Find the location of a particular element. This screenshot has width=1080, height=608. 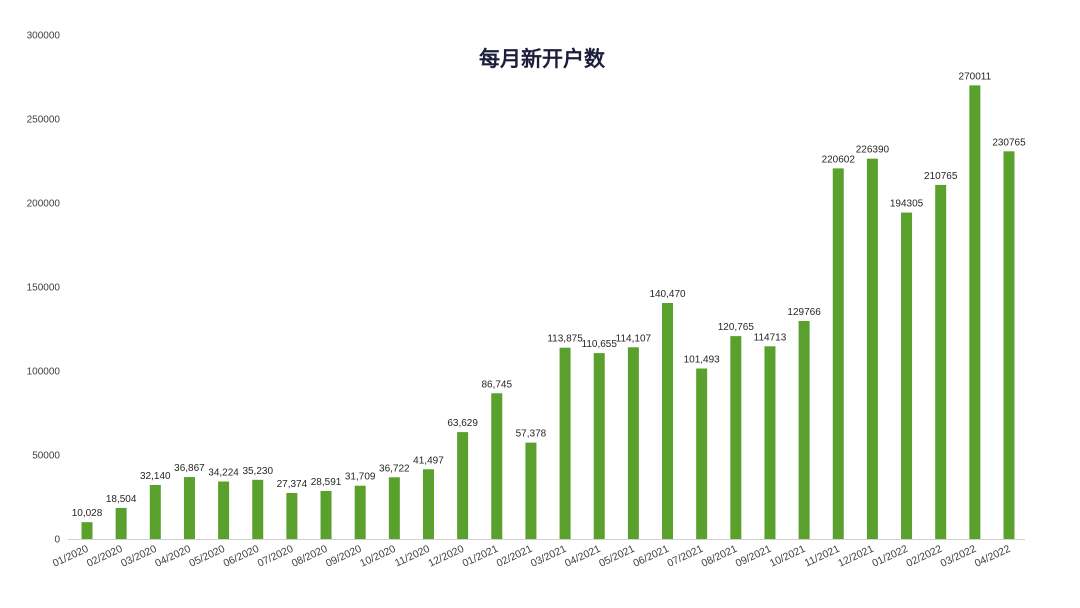

x-tick-label: 03/2020 is located at coordinates (139, 556).